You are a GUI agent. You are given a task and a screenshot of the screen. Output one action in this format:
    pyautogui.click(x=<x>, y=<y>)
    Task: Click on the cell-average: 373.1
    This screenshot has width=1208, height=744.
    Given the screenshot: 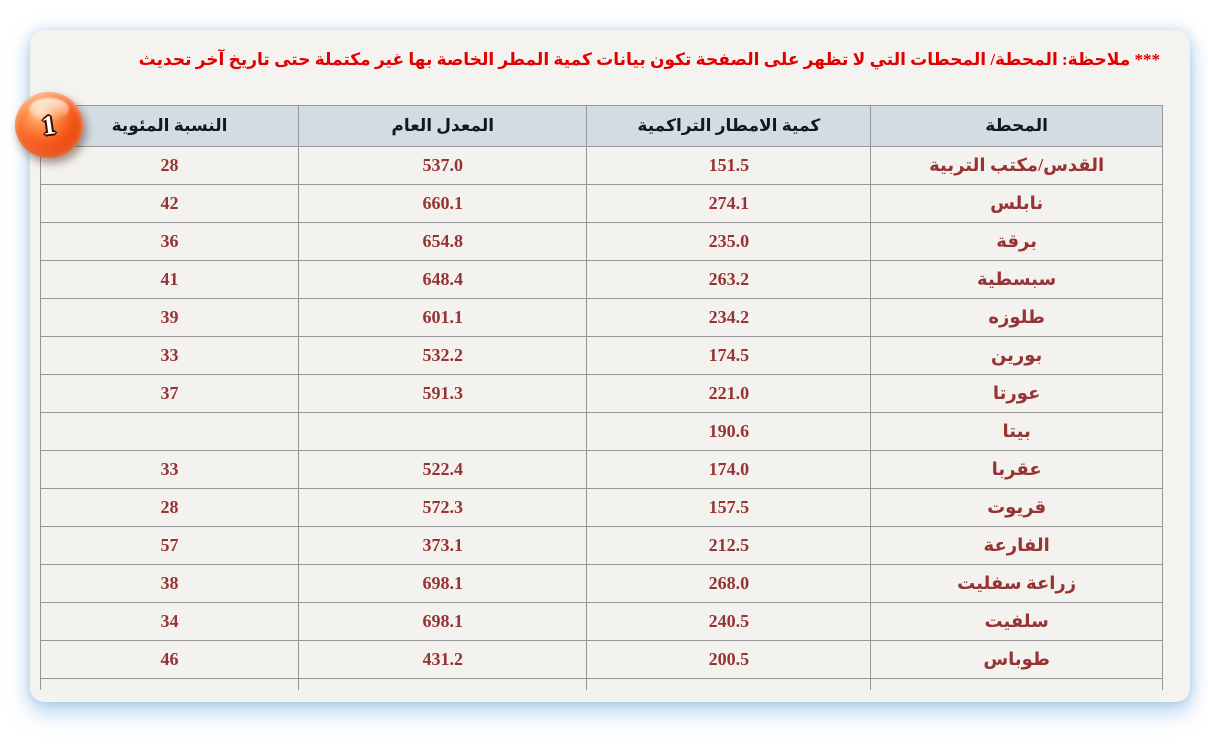 What is the action you would take?
    pyautogui.click(x=443, y=545)
    